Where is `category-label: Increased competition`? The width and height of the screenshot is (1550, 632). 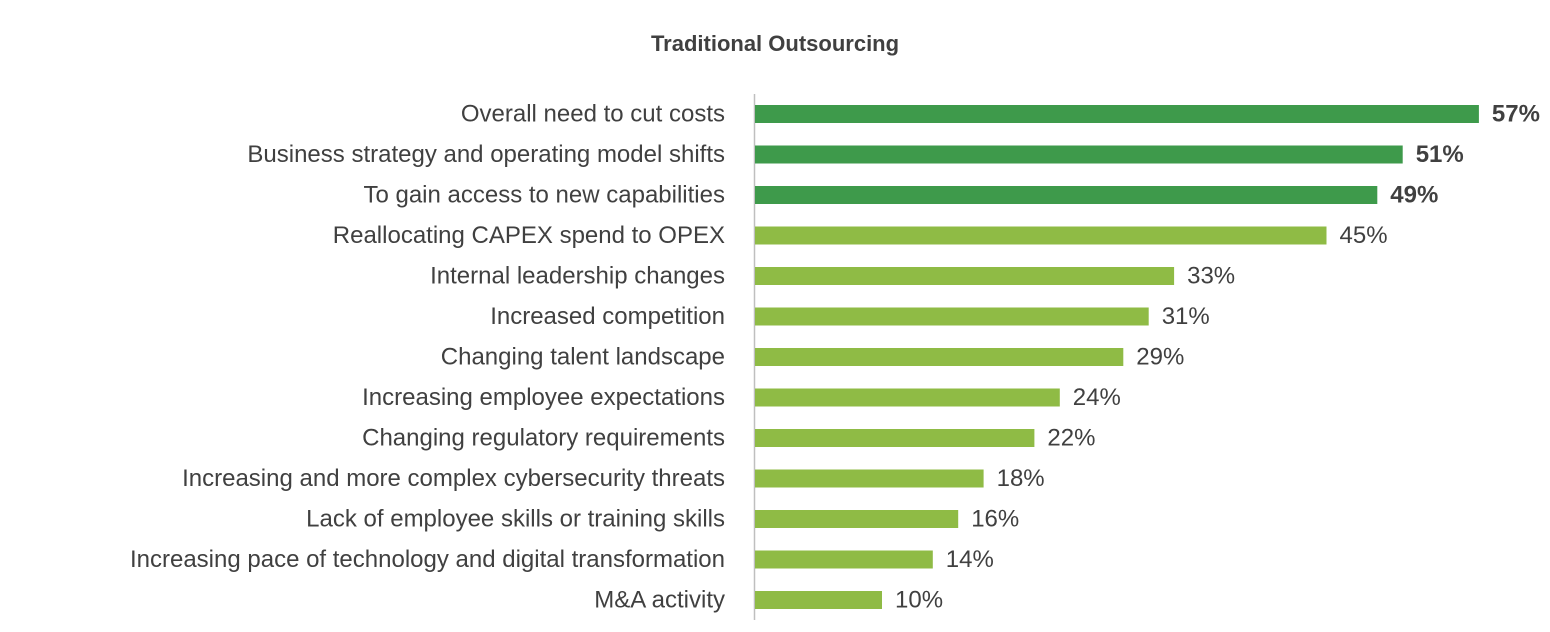
category-label: Increased competition is located at coordinates (607, 316).